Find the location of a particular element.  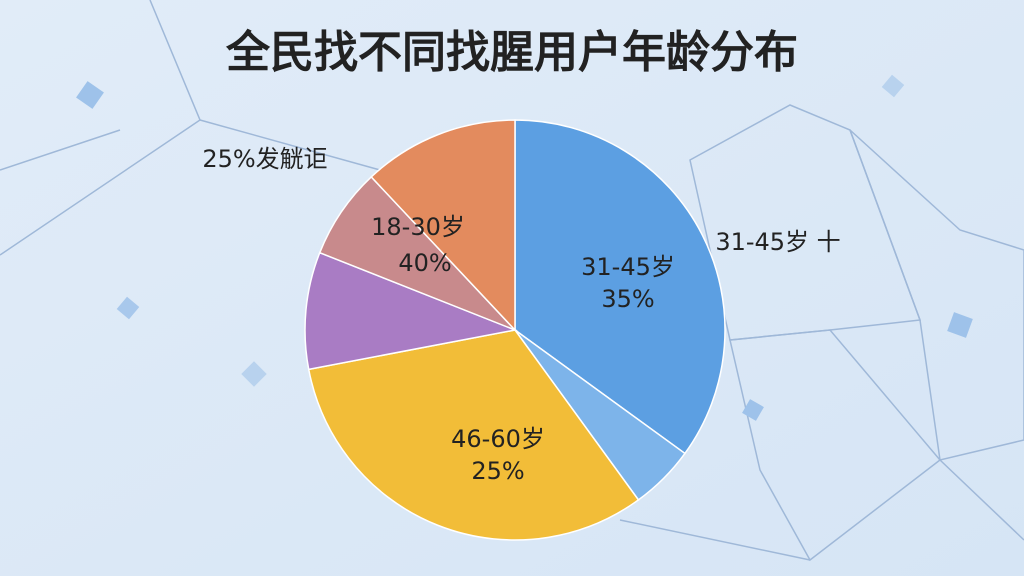

annotation: 31-45岁 is located at coordinates (628, 267).